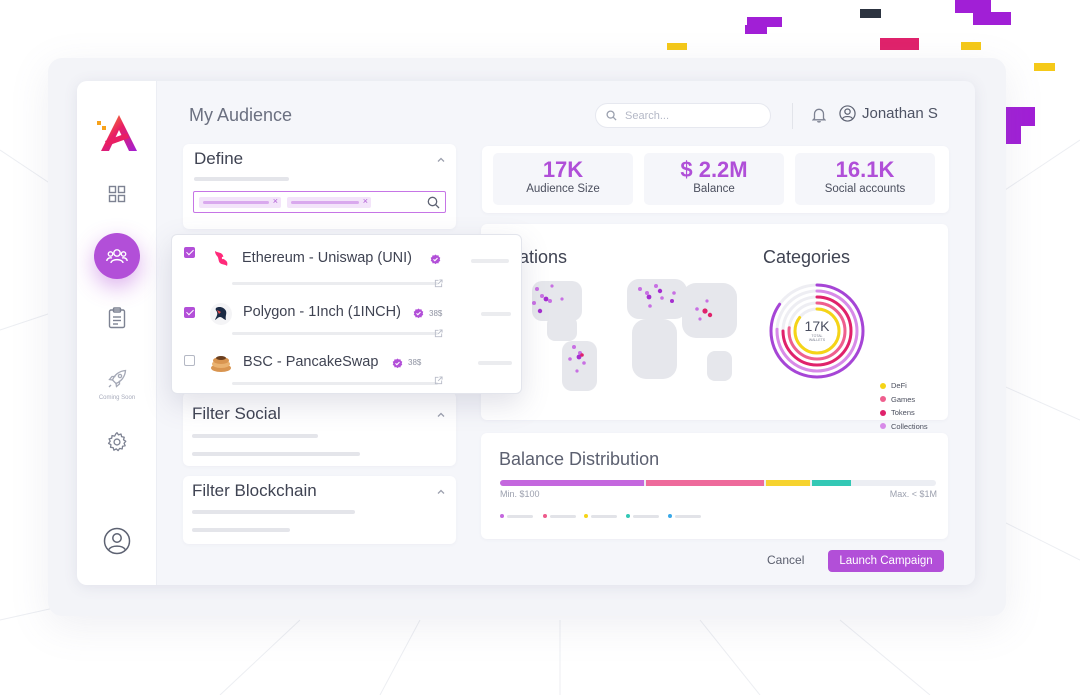  I want to click on legend-label: Collections, so click(909, 426).